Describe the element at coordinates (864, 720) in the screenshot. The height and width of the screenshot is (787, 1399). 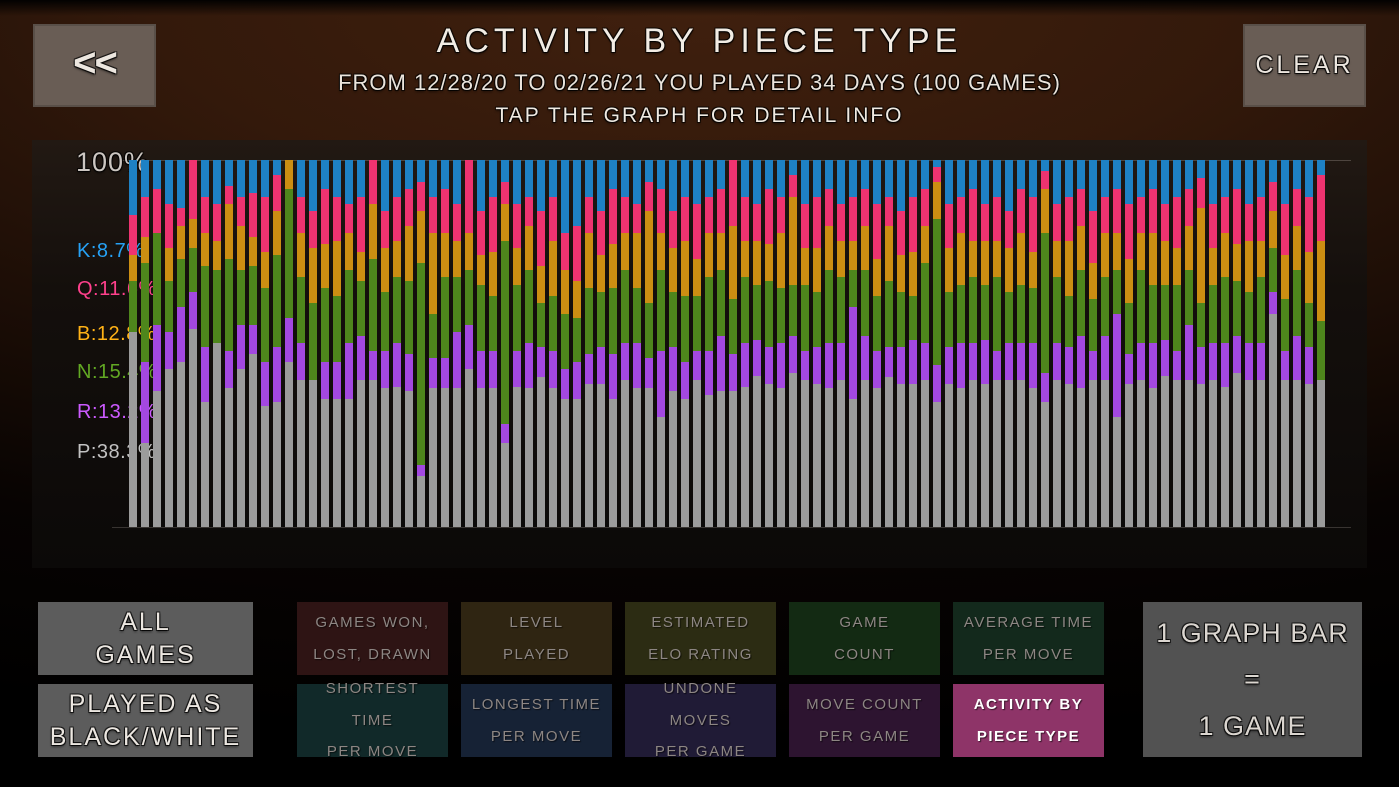
I see `stat-button-move-count-per-game: MOVE COUNT PER GAME` at that location.